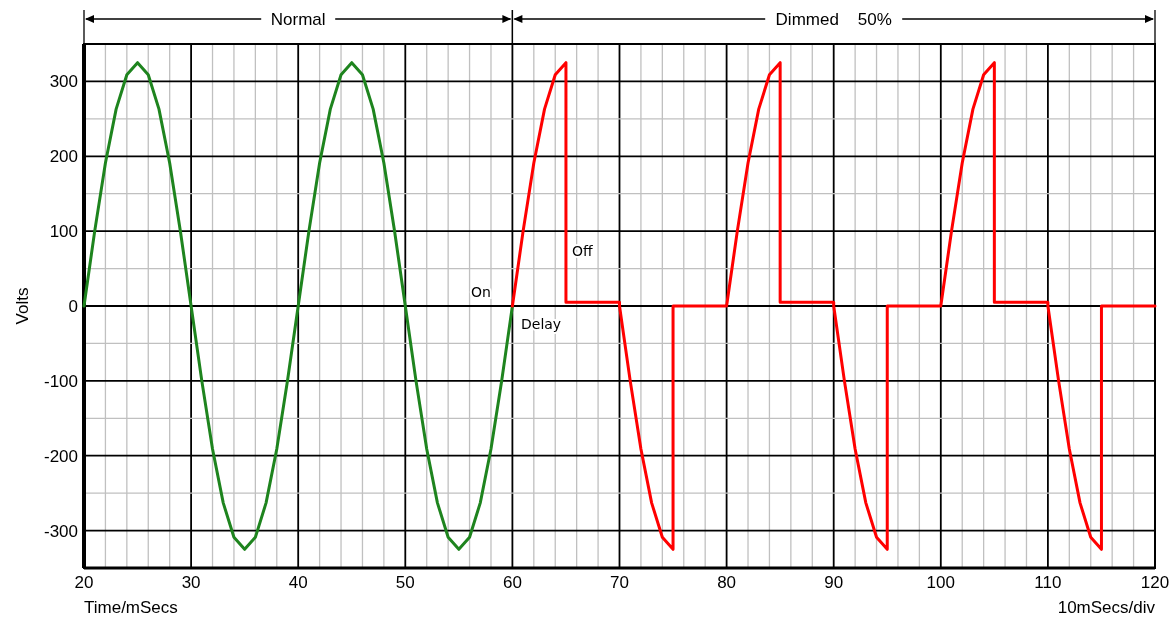 The height and width of the screenshot is (623, 1173). What do you see at coordinates (1048, 582) in the screenshot?
I see `x-tick-label: 110` at bounding box center [1048, 582].